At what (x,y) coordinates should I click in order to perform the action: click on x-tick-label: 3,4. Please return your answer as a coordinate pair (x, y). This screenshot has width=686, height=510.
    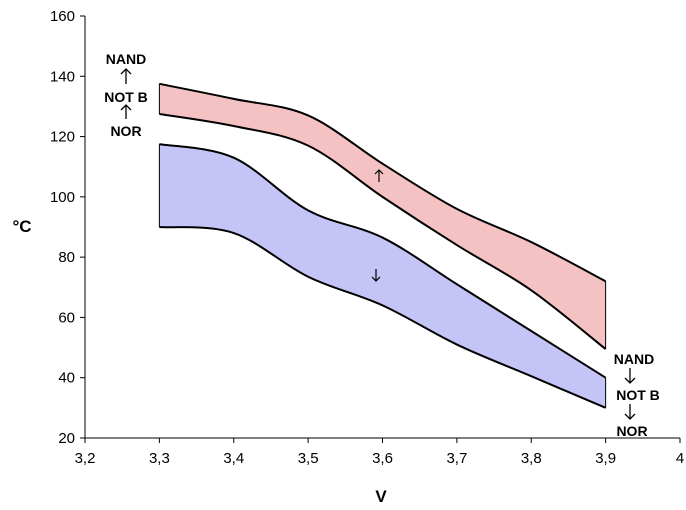
    Looking at the image, I should click on (233, 458).